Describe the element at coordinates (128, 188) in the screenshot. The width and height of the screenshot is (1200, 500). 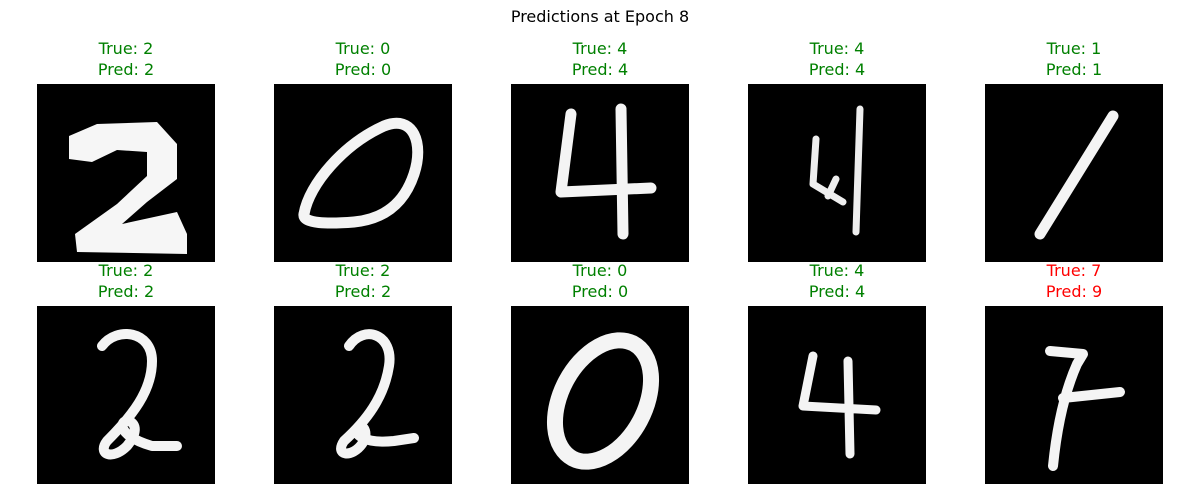
I see `digit-2-thick-icon` at that location.